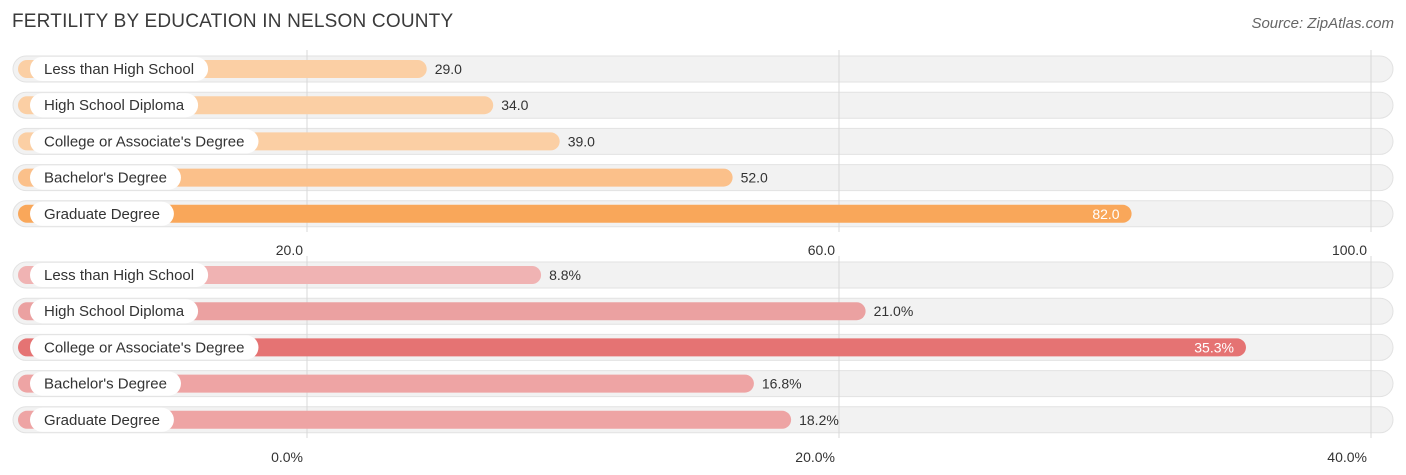 The width and height of the screenshot is (1406, 475). What do you see at coordinates (514, 105) in the screenshot?
I see `value-label: 34.0` at bounding box center [514, 105].